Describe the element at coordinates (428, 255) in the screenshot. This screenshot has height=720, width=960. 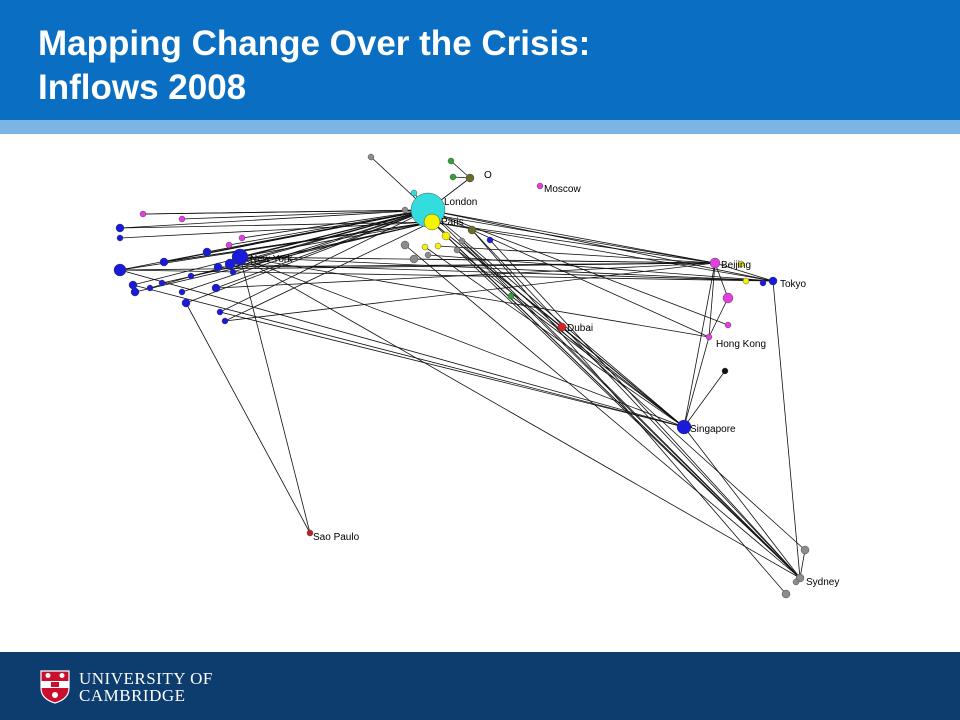
I see `node-n28` at that location.